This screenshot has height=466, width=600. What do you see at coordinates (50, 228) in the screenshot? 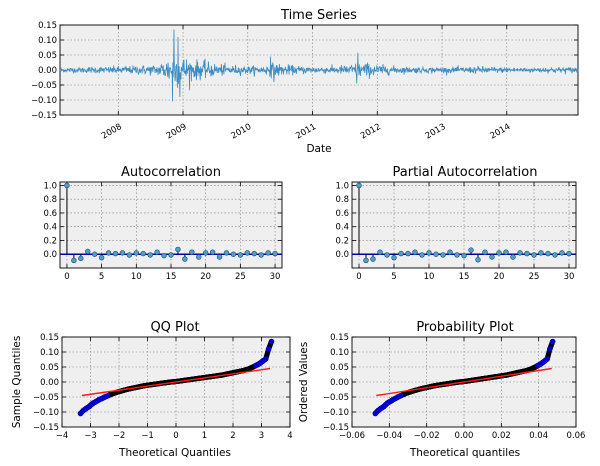
I see `acf-ytick-label: 0.4` at bounding box center [50, 228].